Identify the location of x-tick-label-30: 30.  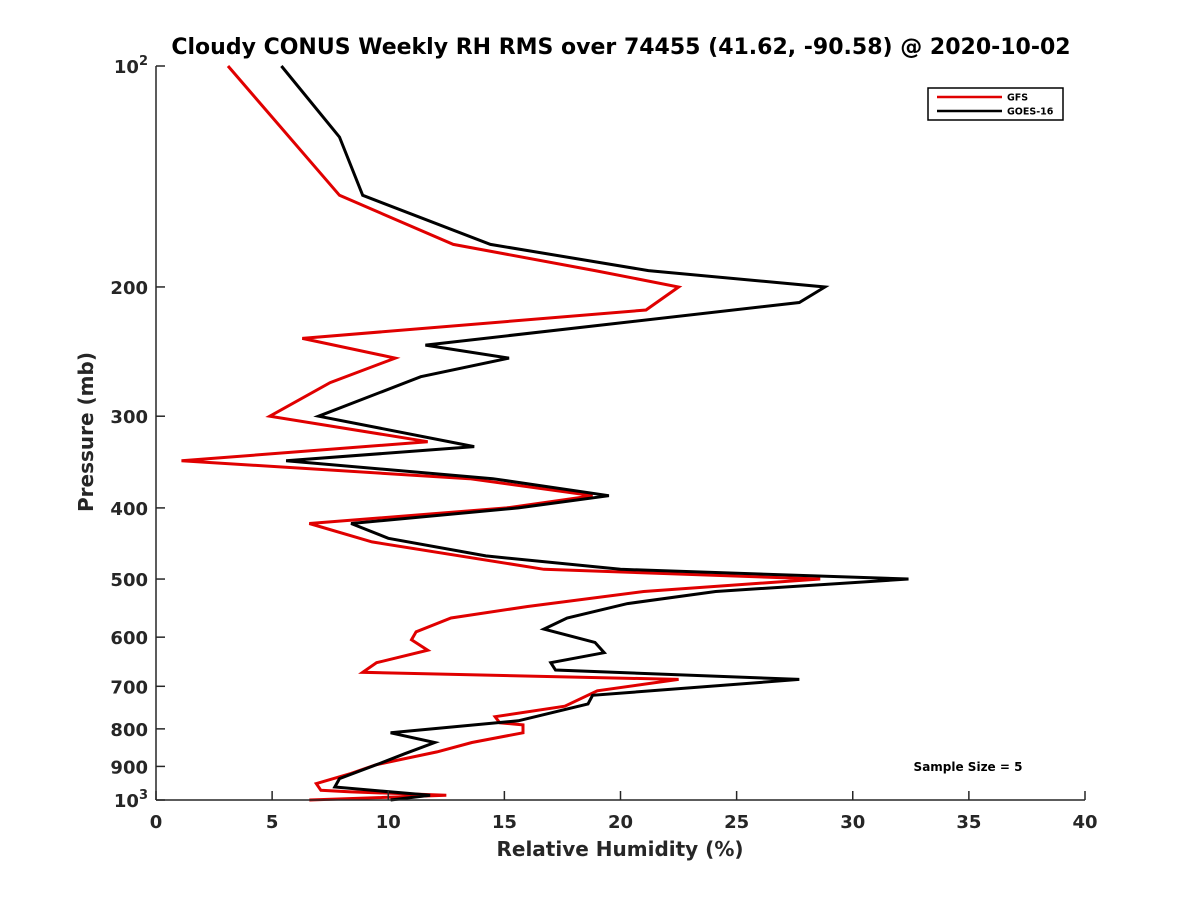
(852, 822).